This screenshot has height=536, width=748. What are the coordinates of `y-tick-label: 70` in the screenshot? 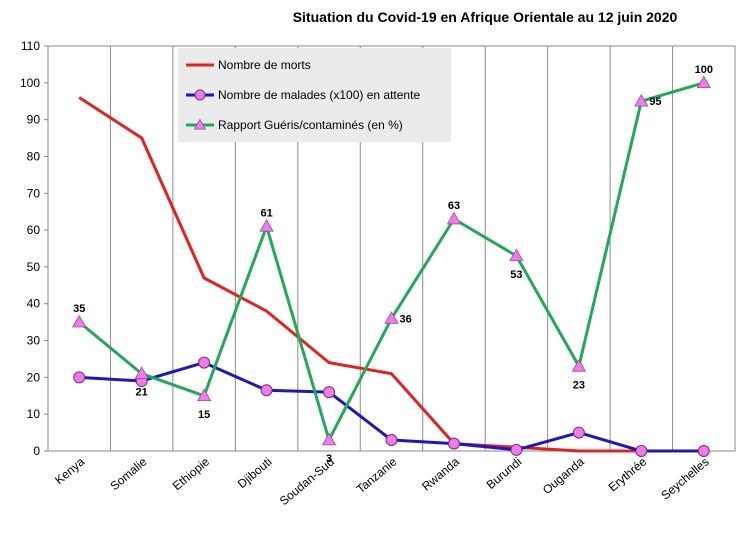 It's located at (34, 193).